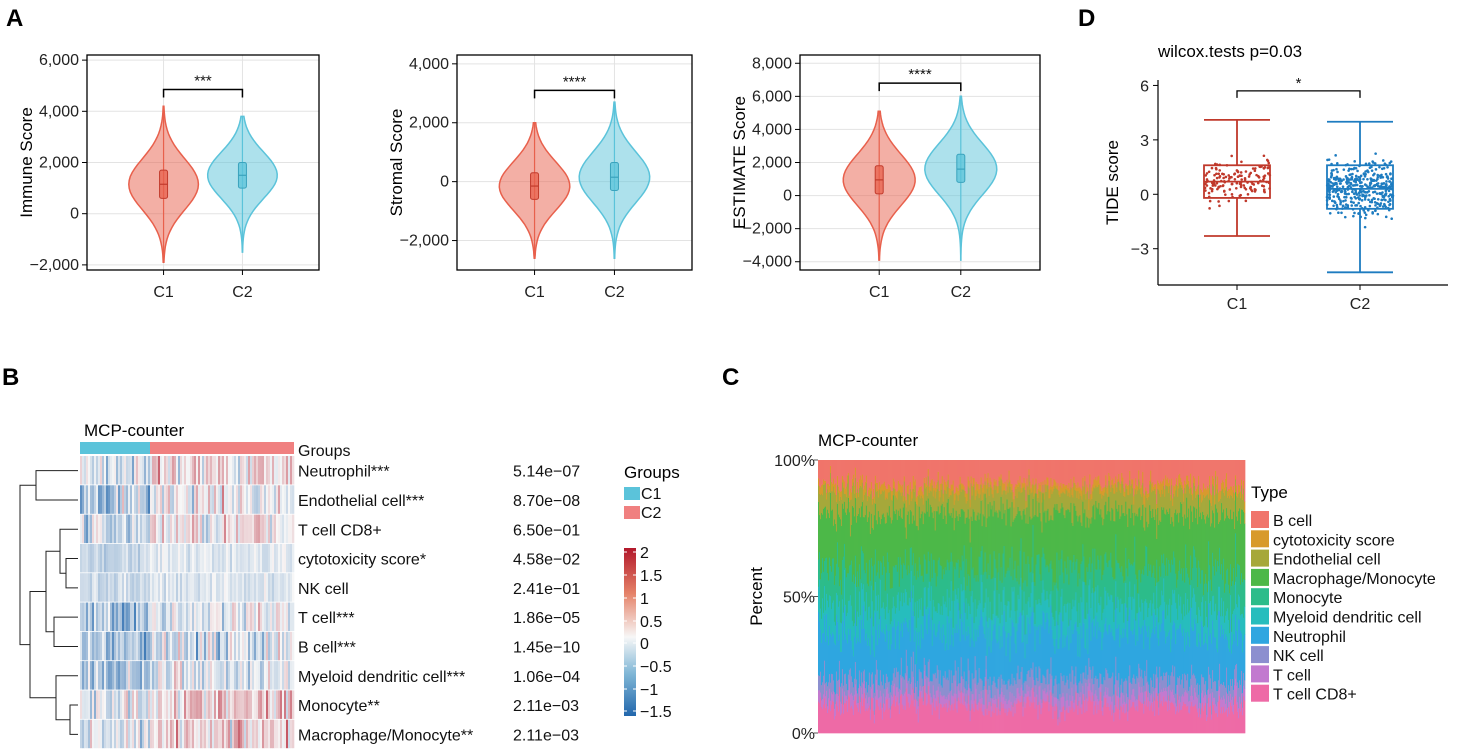 This screenshot has width=1475, height=749. Describe the element at coordinates (756, 596) in the screenshot. I see `y-axis-label: Percent` at that location.